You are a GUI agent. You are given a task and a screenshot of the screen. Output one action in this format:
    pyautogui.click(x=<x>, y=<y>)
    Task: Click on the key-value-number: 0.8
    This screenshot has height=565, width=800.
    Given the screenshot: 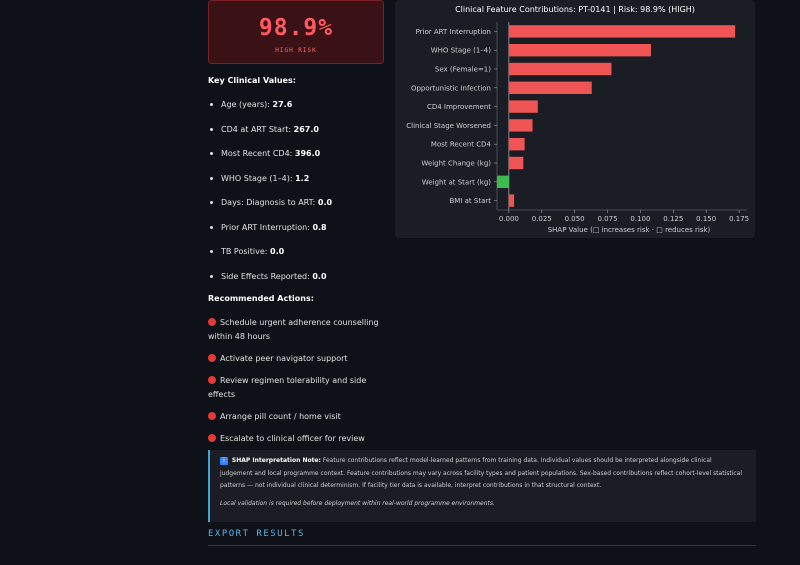 What is the action you would take?
    pyautogui.click(x=319, y=227)
    